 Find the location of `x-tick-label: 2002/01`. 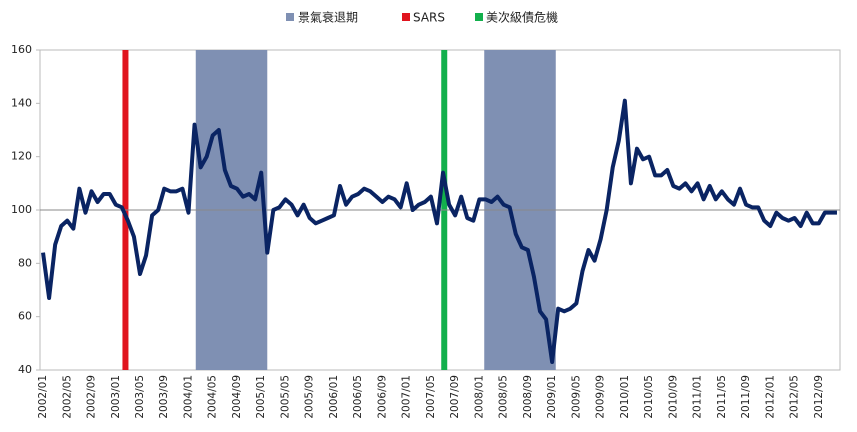

x-tick-label: 2002/01 is located at coordinates (43, 397).